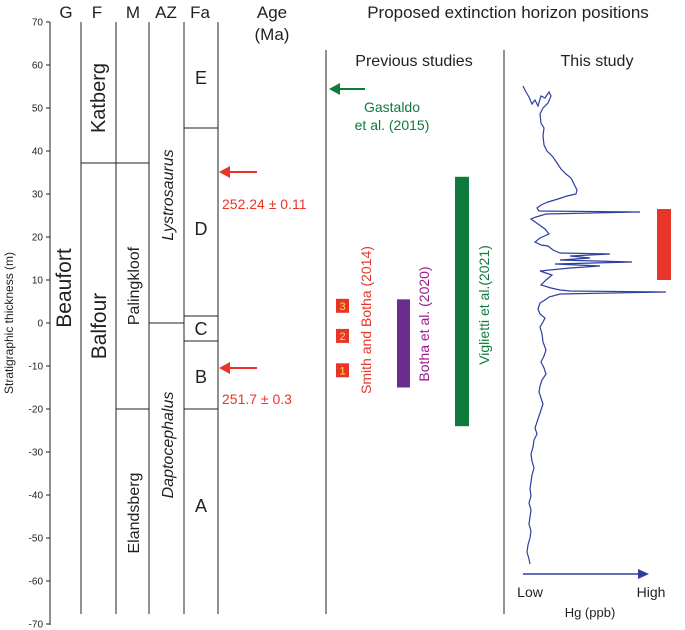 The image size is (685, 630). I want to click on smith-botha-horizon-number: 1, so click(342, 371).